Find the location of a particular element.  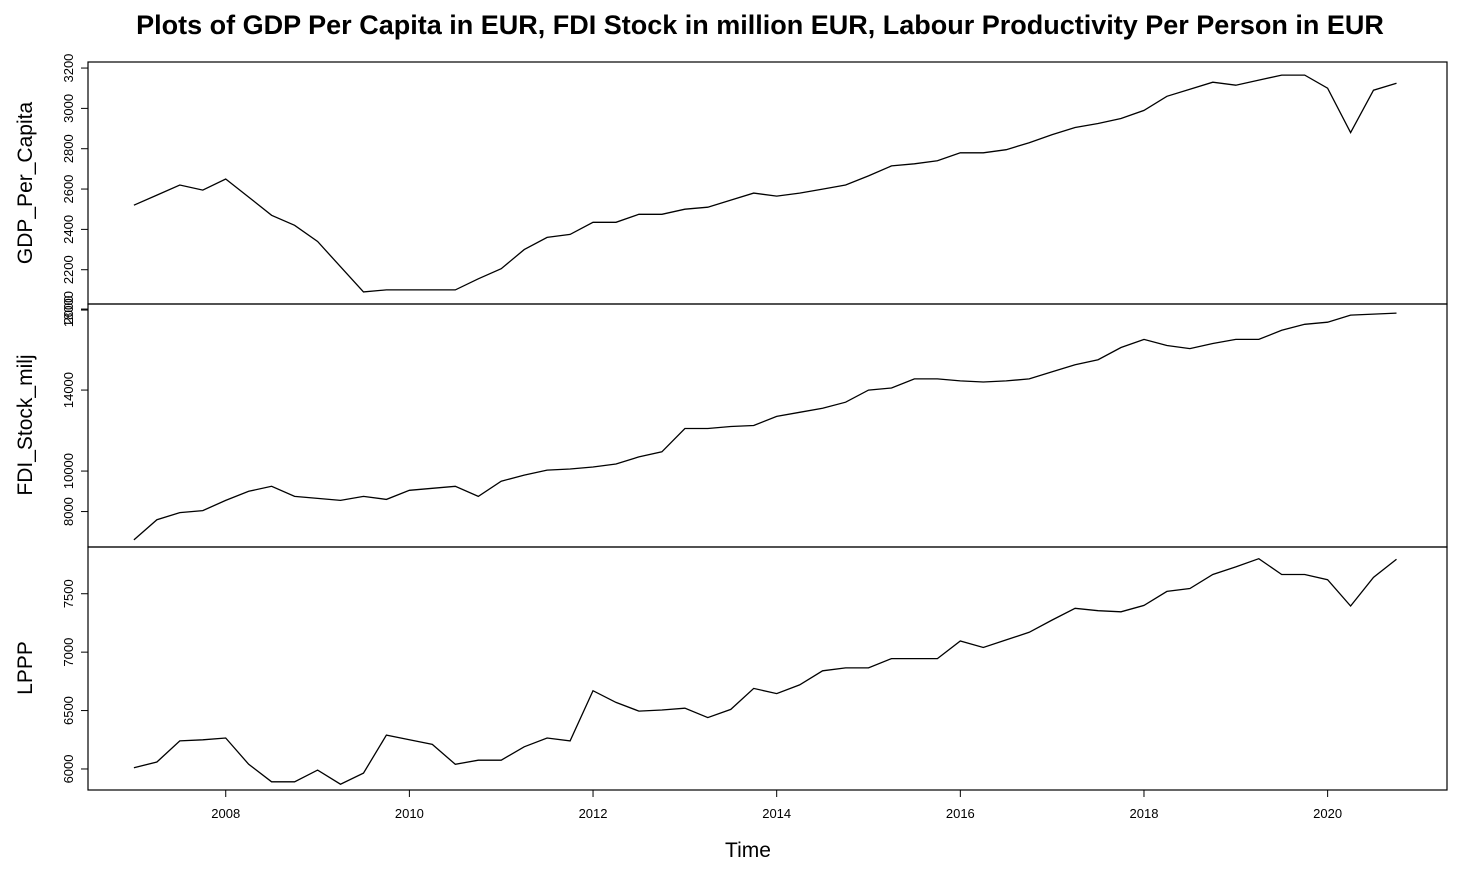

y-tick-label: 18000 is located at coordinates (68, 309).